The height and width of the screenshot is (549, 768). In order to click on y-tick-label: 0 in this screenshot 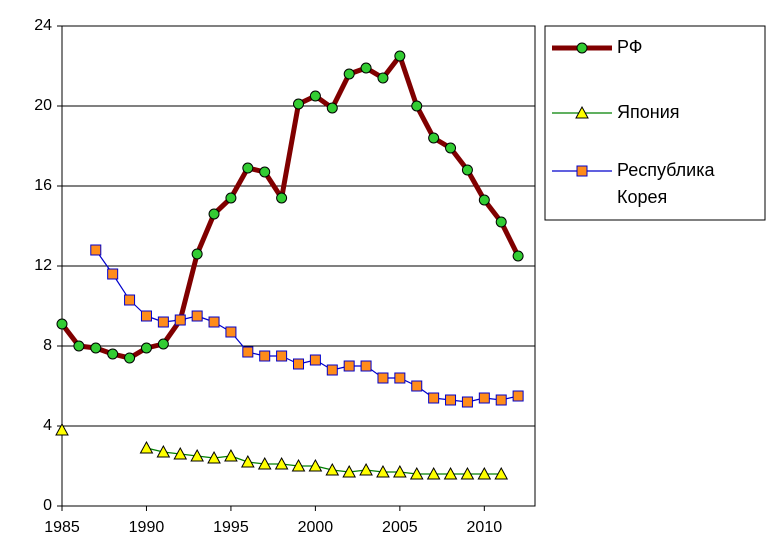, I will do `click(47, 505)`.